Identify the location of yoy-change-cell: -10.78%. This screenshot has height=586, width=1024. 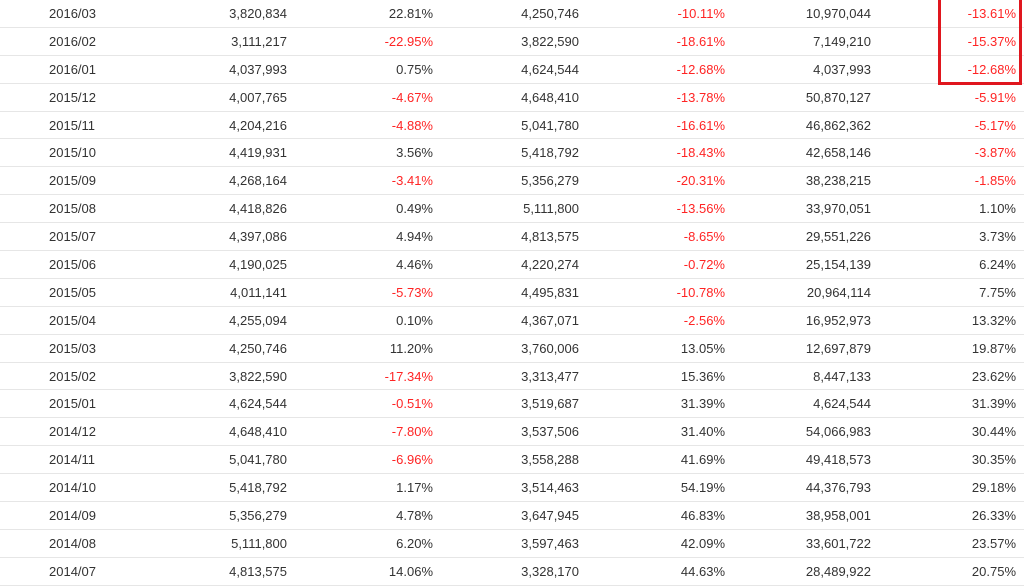
(700, 292).